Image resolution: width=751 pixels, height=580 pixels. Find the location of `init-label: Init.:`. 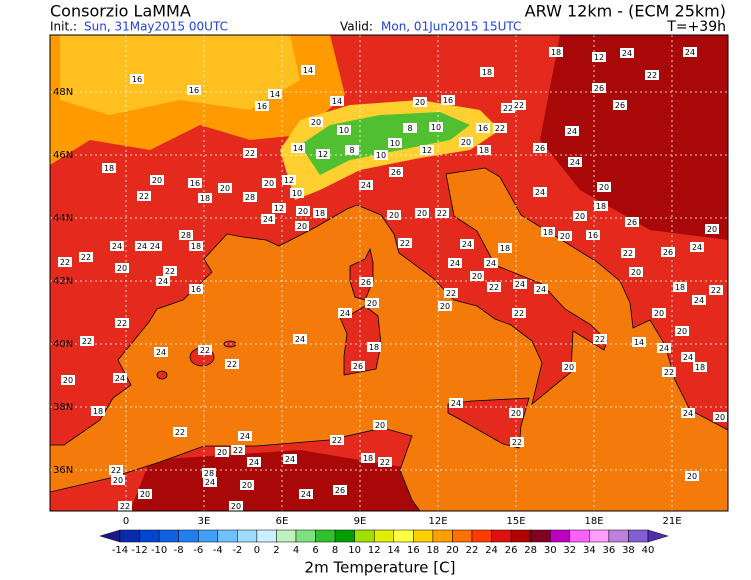

init-label: Init.: is located at coordinates (63, 27).